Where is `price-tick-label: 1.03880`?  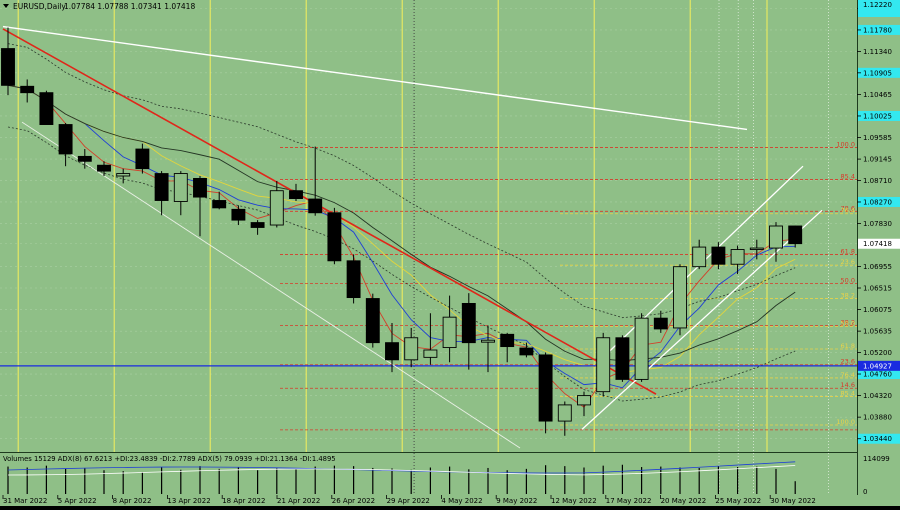
price-tick-label: 1.03880 is located at coordinates (877, 418).